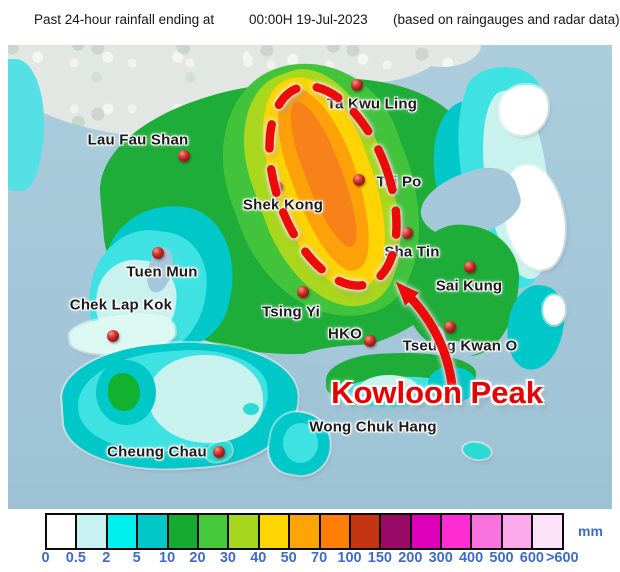 This screenshot has height=572, width=620. Describe the element at coordinates (124, 392) in the screenshot. I see `lantau-peak-green-spot` at that location.